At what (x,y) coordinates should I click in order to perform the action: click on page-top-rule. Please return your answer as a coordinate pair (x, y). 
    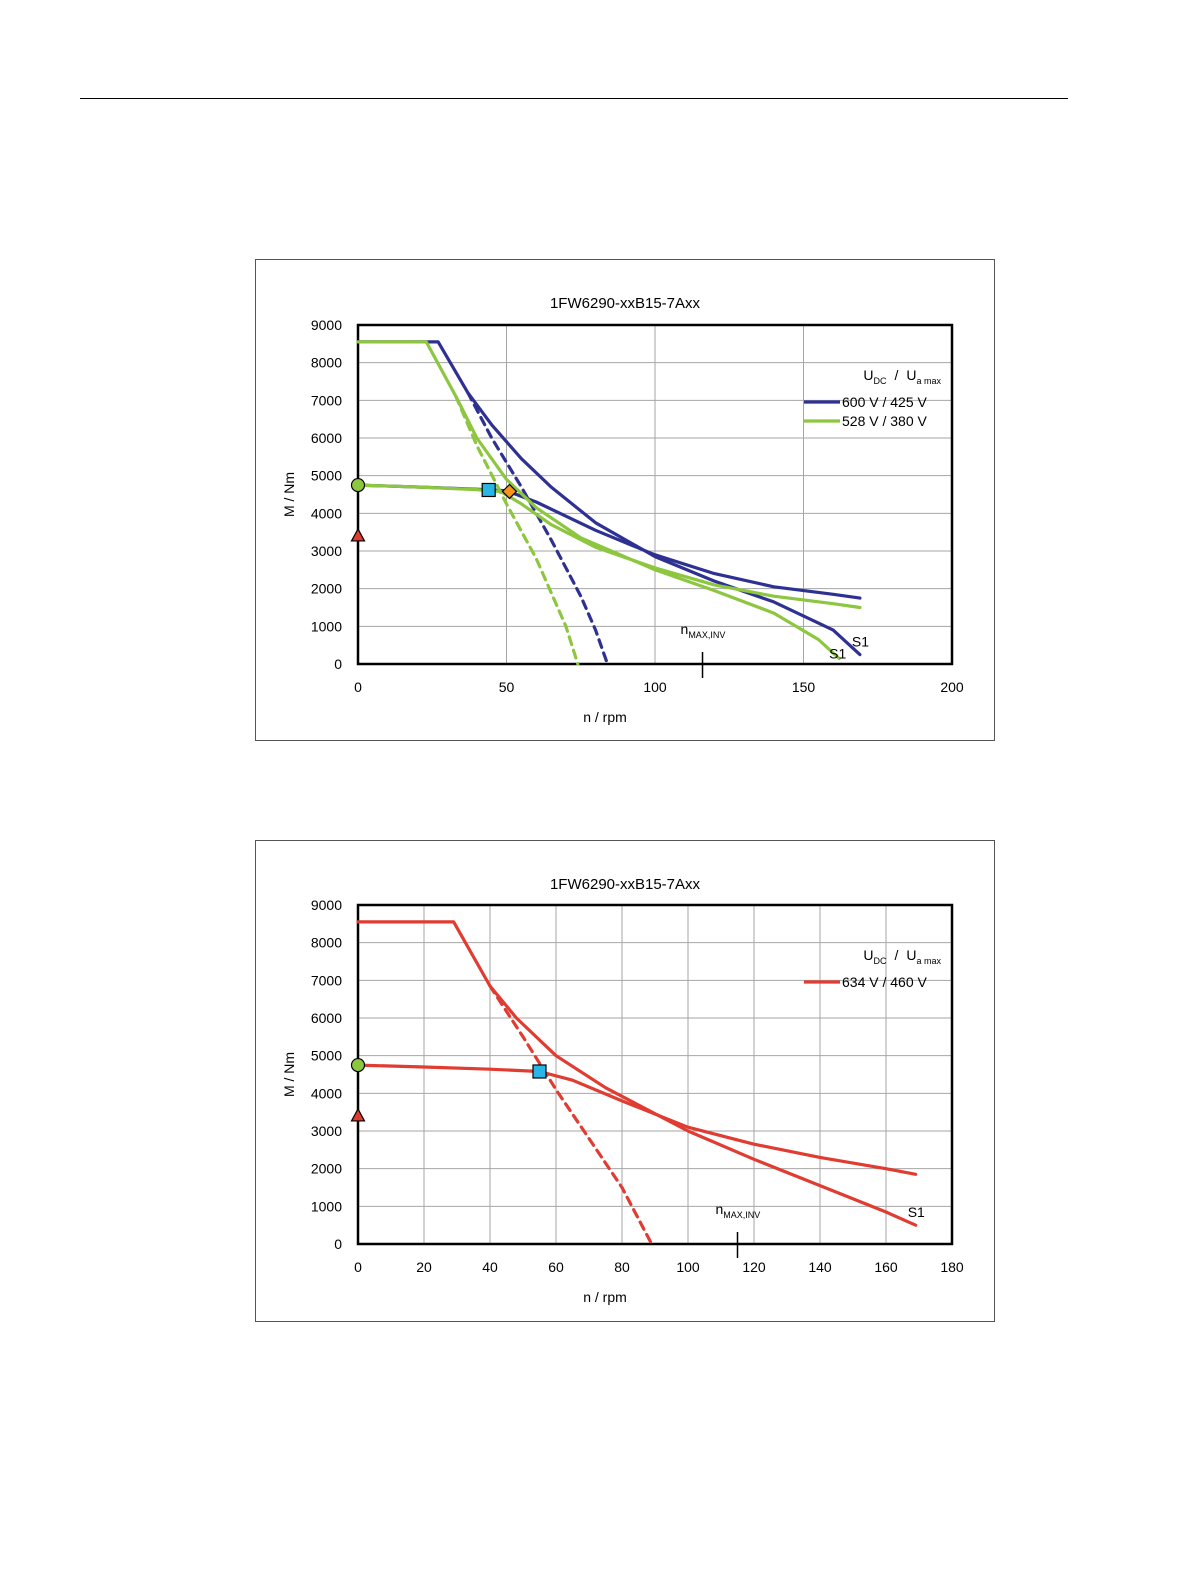
    Looking at the image, I should click on (574, 98).